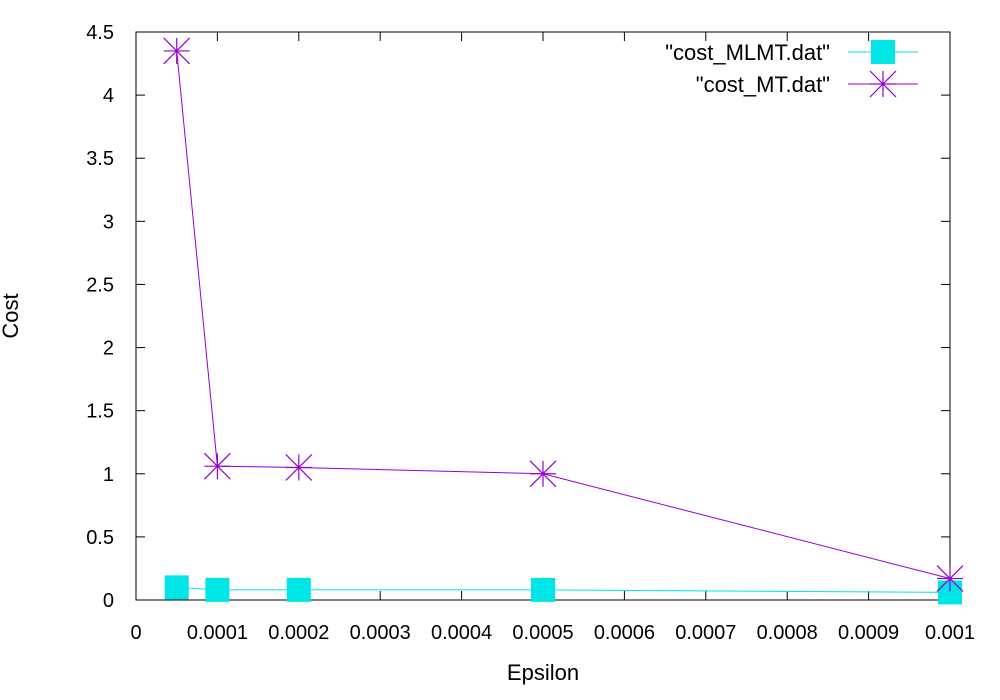 The image size is (1000, 700). I want to click on y-tick-label: 0, so click(108, 601).